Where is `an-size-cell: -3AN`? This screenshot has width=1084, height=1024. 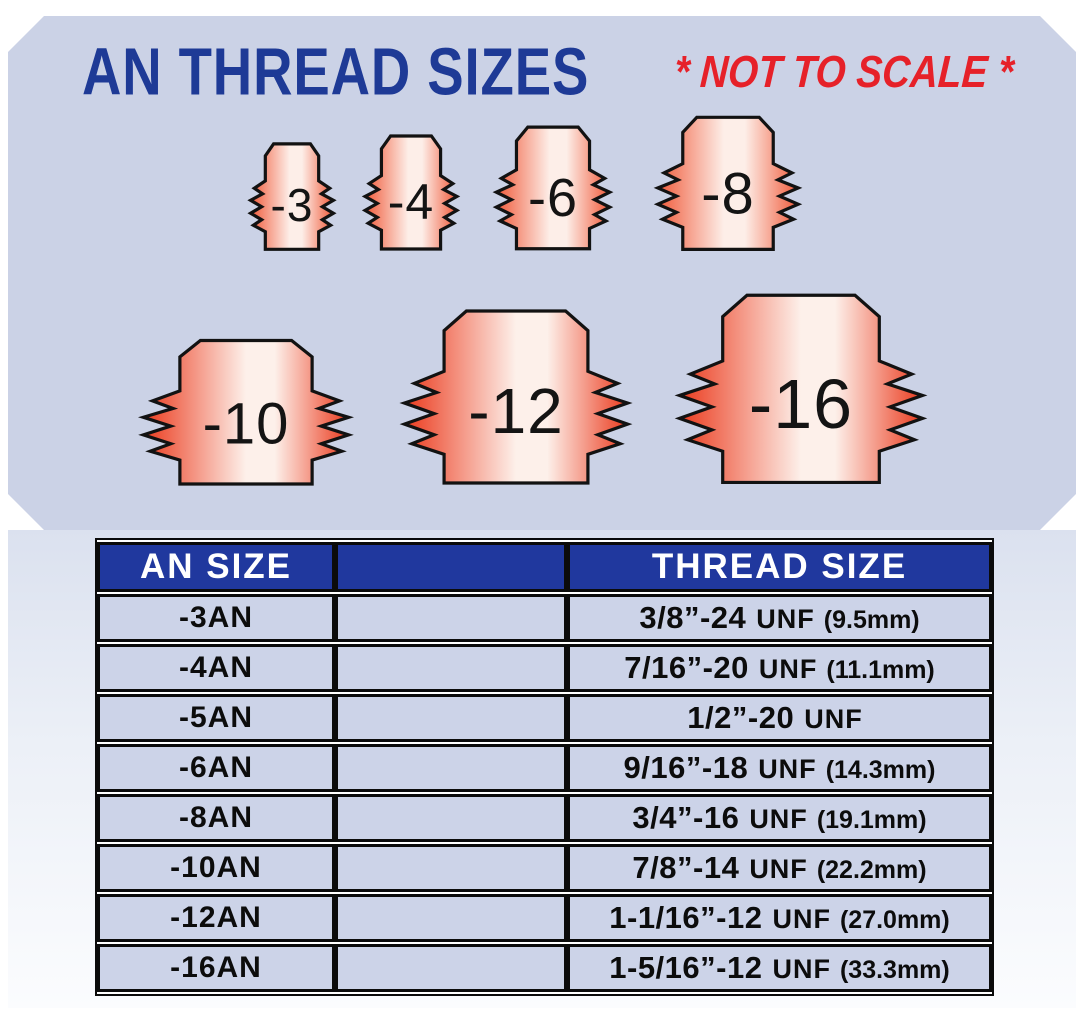 an-size-cell: -3AN is located at coordinates (216, 618).